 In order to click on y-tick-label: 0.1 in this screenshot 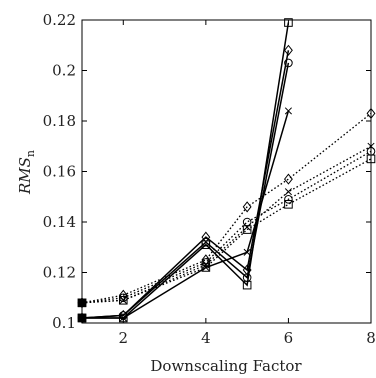, I will do `click(64, 323)`.